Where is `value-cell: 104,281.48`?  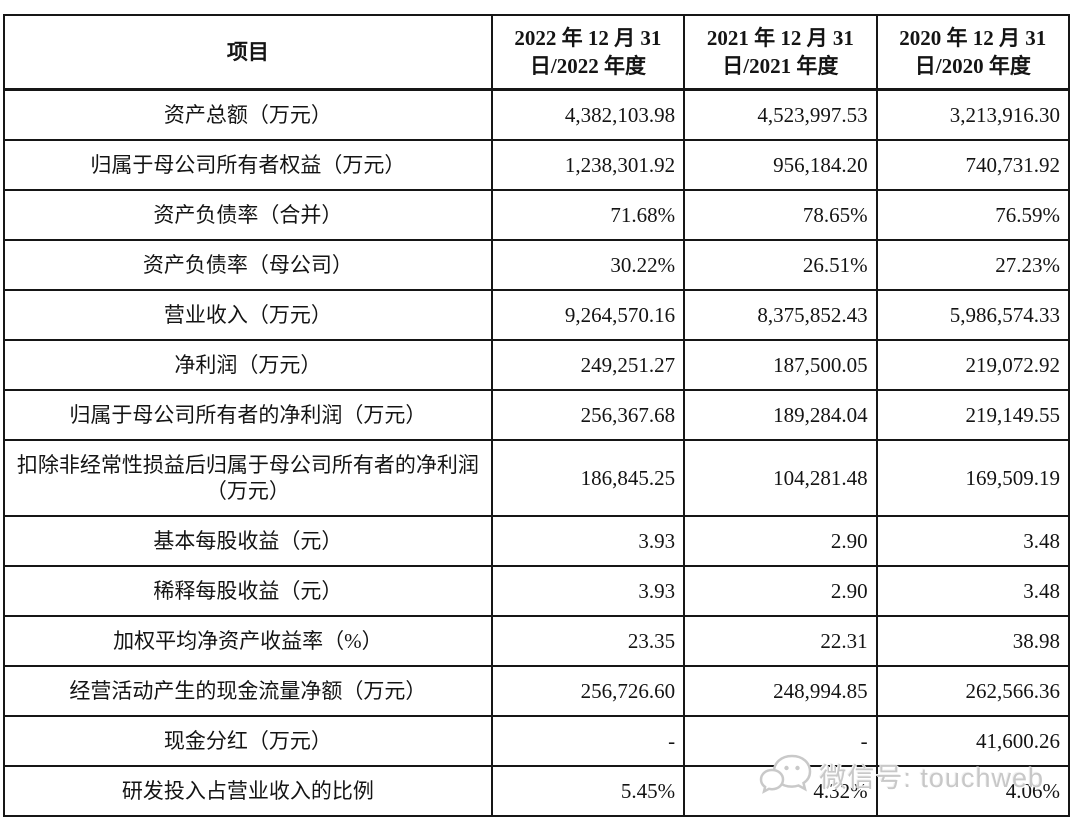
value-cell: 104,281.48 is located at coordinates (780, 478).